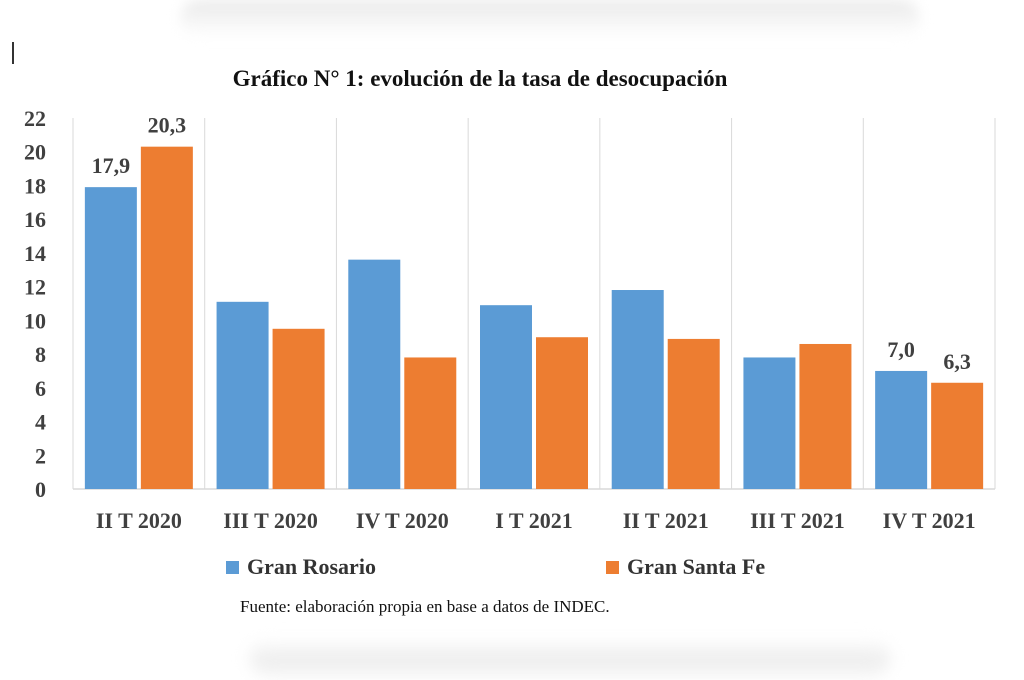 This screenshot has height=680, width=1024. I want to click on legend-label-gran-rosario: Gran Rosario, so click(311, 566).